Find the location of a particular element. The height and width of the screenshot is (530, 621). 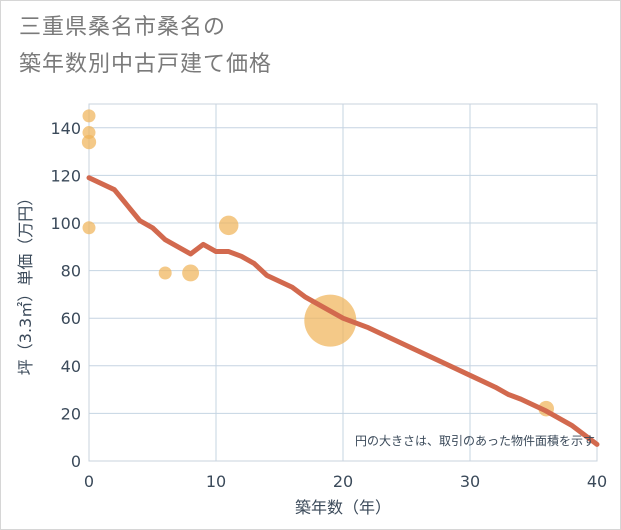

chart-title: 三重県桑名市桑名の 築年数別中古戸建て価格 is located at coordinates (145, 46).